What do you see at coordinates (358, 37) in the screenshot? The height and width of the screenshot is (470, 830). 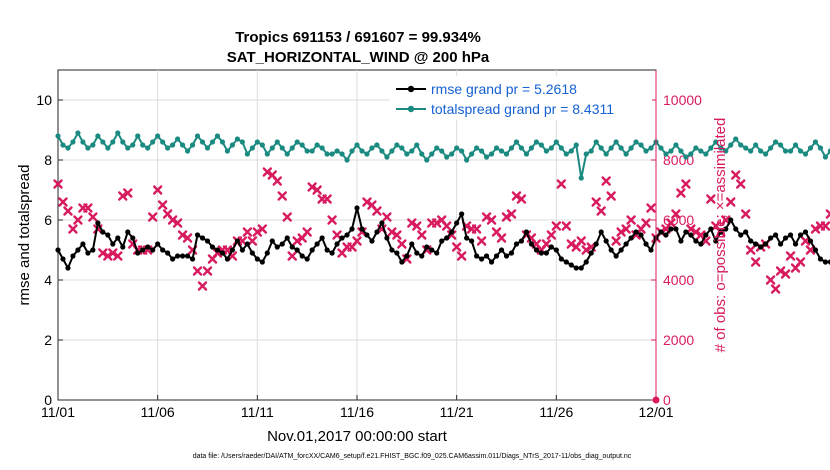 I see `chart-title-line-1: Tropics 691153 / 691607 = 99.934%` at bounding box center [358, 37].